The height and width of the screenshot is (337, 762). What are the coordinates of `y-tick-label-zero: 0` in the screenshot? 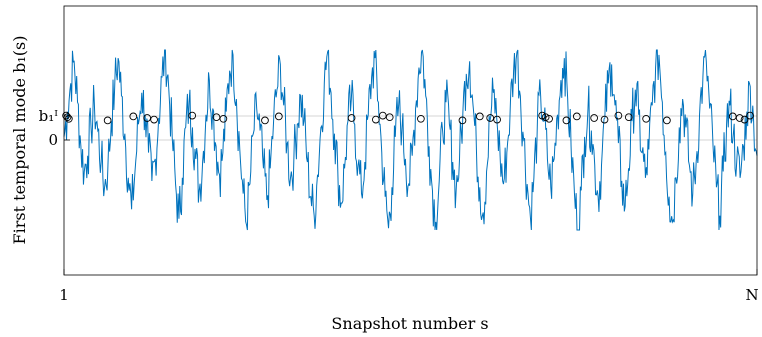 It's located at (53, 140).